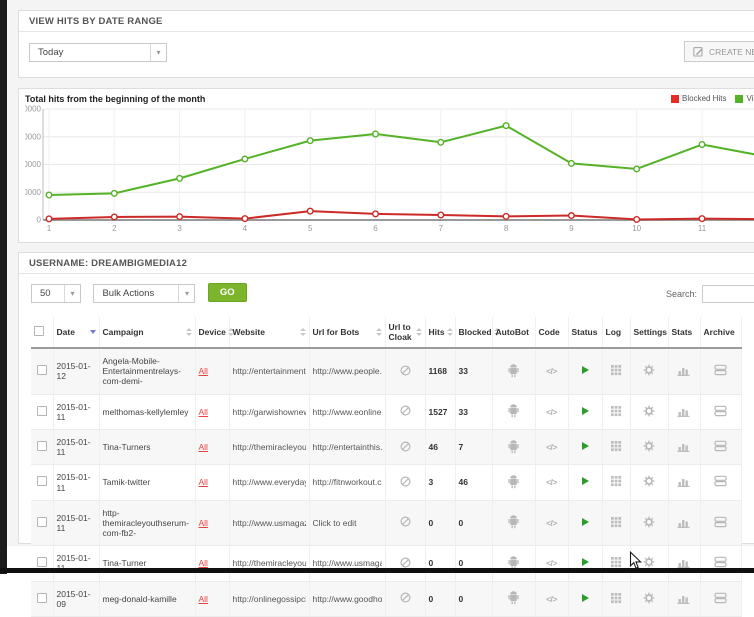  Describe the element at coordinates (73, 598) in the screenshot. I see `row-date: 2015-01-09` at that location.